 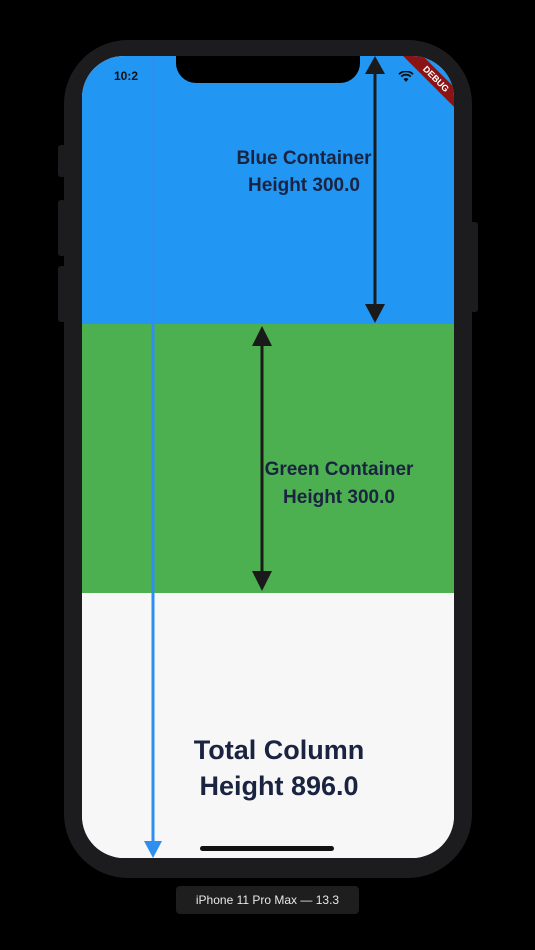 What do you see at coordinates (62, 294) in the screenshot?
I see `volume-down-button` at bounding box center [62, 294].